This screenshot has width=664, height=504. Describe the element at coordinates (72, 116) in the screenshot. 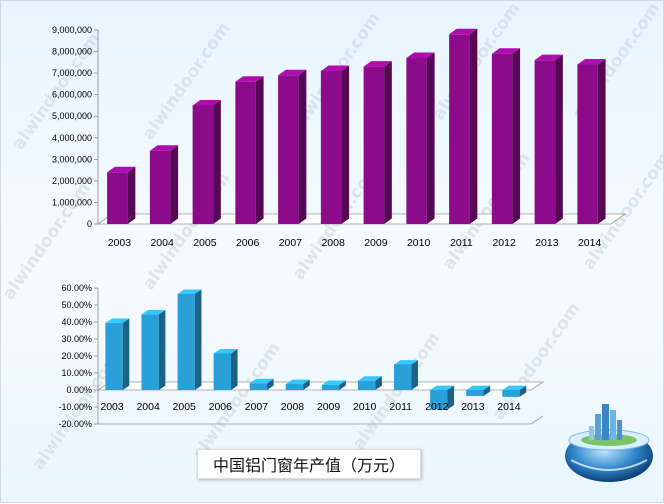

I see `y-tick-label: 5,000,000` at that location.